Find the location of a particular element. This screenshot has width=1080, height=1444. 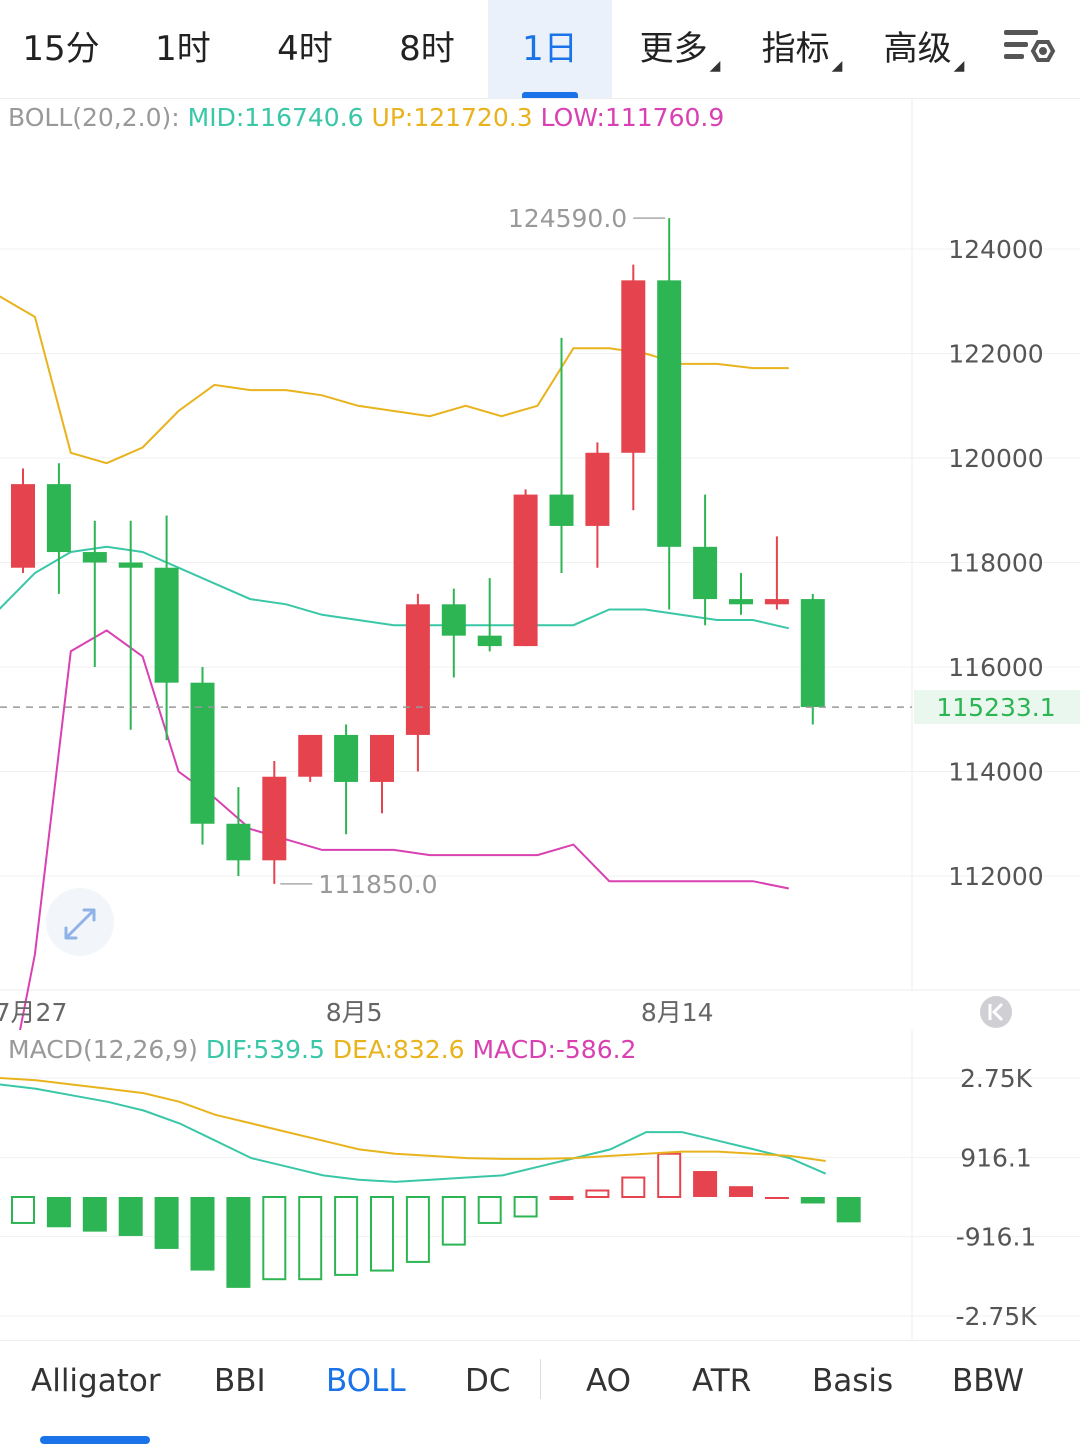

chart-settings-icon is located at coordinates (1029, 49).